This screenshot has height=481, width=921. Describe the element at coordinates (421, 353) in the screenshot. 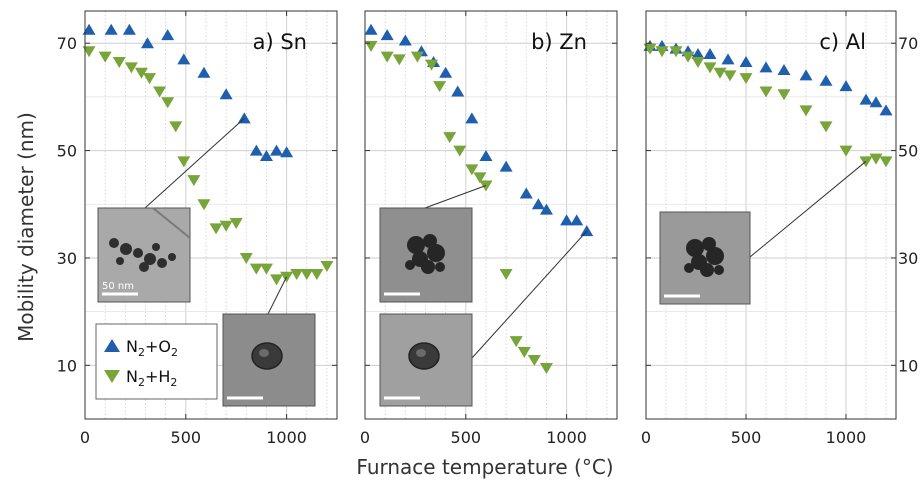

I see `particle-highlight` at that location.